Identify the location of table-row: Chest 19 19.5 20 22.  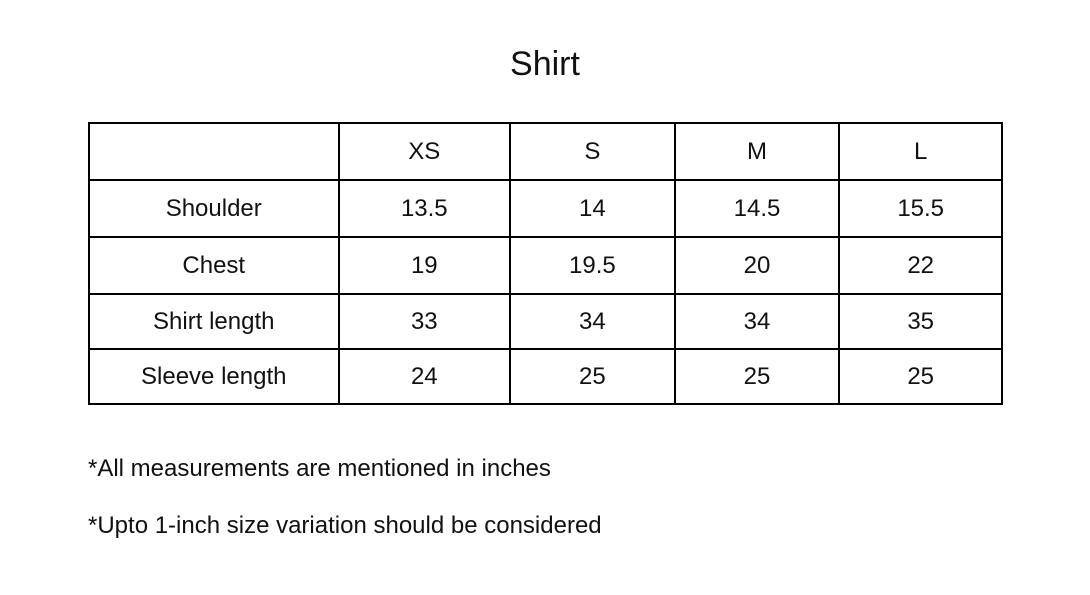
(545, 265).